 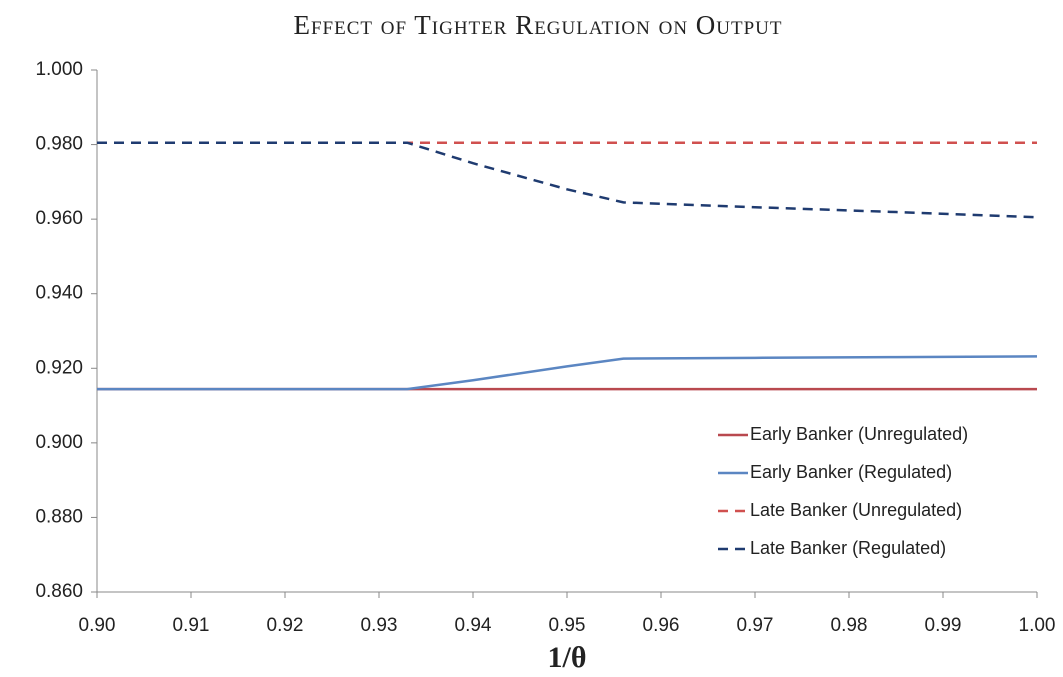 What do you see at coordinates (856, 510) in the screenshot?
I see `legend-label: Late Banker (Unregulated)` at bounding box center [856, 510].